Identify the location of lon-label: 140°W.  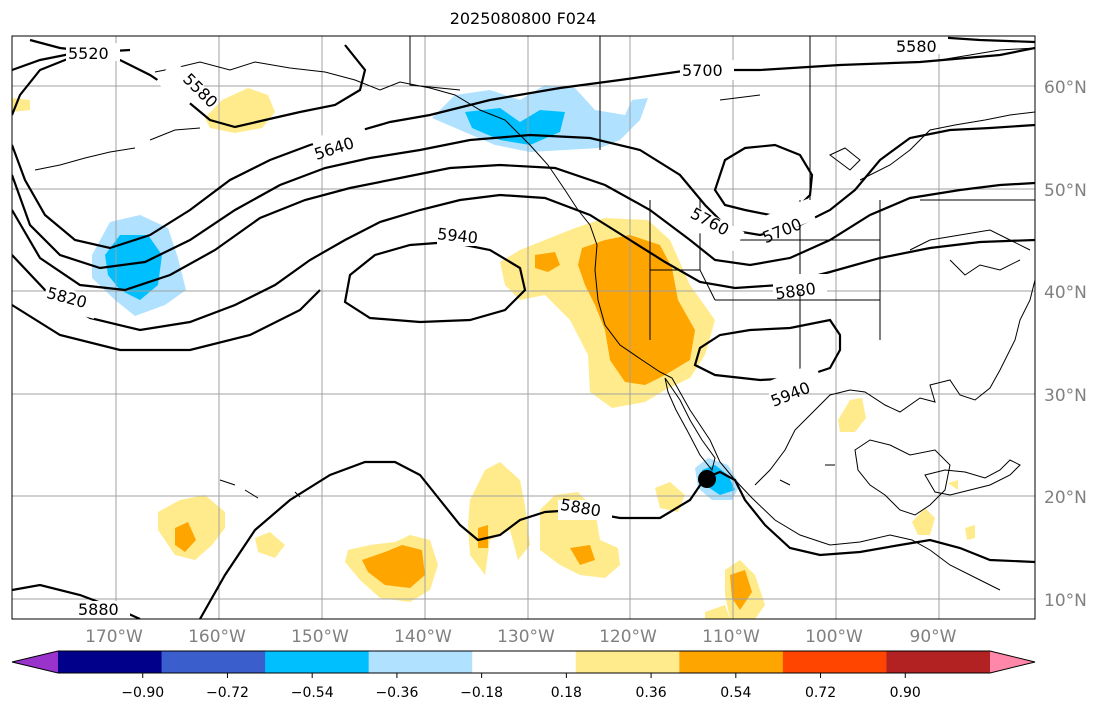
(423, 637).